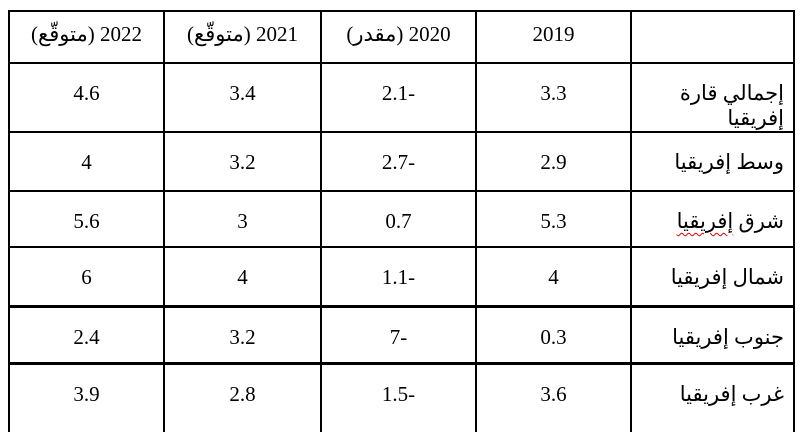 Image resolution: width=803 pixels, height=432 pixels. Describe the element at coordinates (398, 334) in the screenshot. I see `cell-2020: -7` at that location.